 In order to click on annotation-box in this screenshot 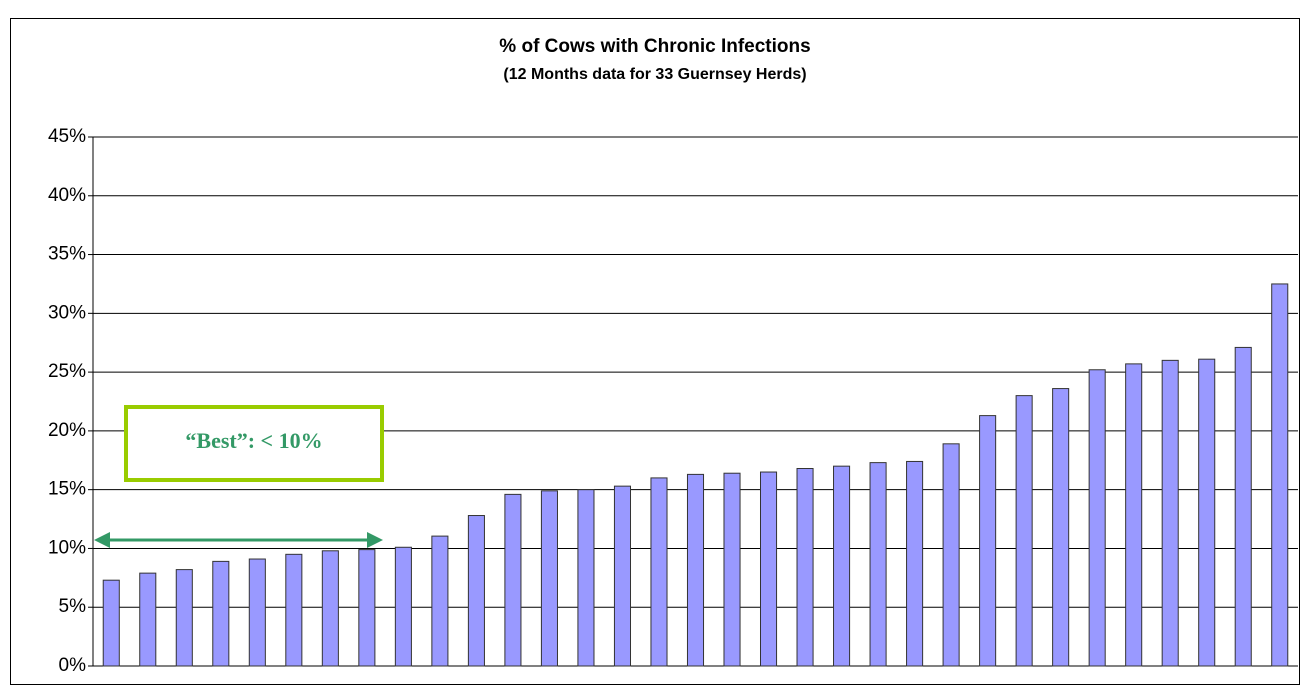, I will do `click(254, 443)`.